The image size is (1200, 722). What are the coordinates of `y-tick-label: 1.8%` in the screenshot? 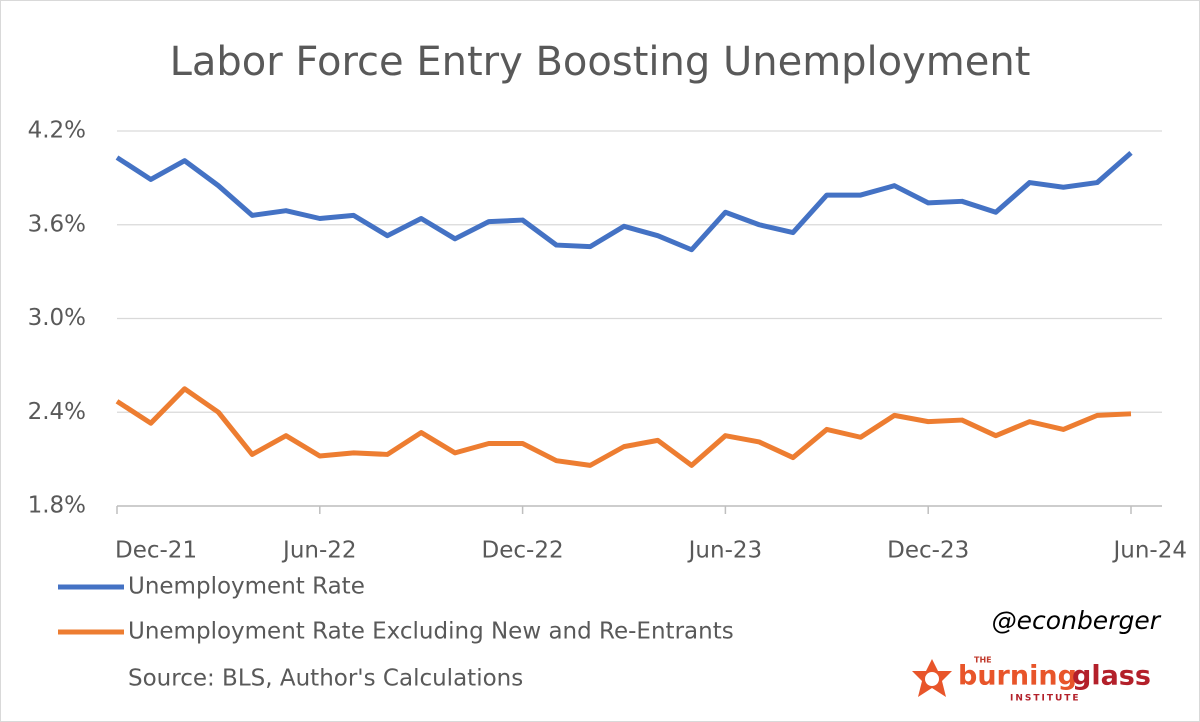 It's located at (57, 506).